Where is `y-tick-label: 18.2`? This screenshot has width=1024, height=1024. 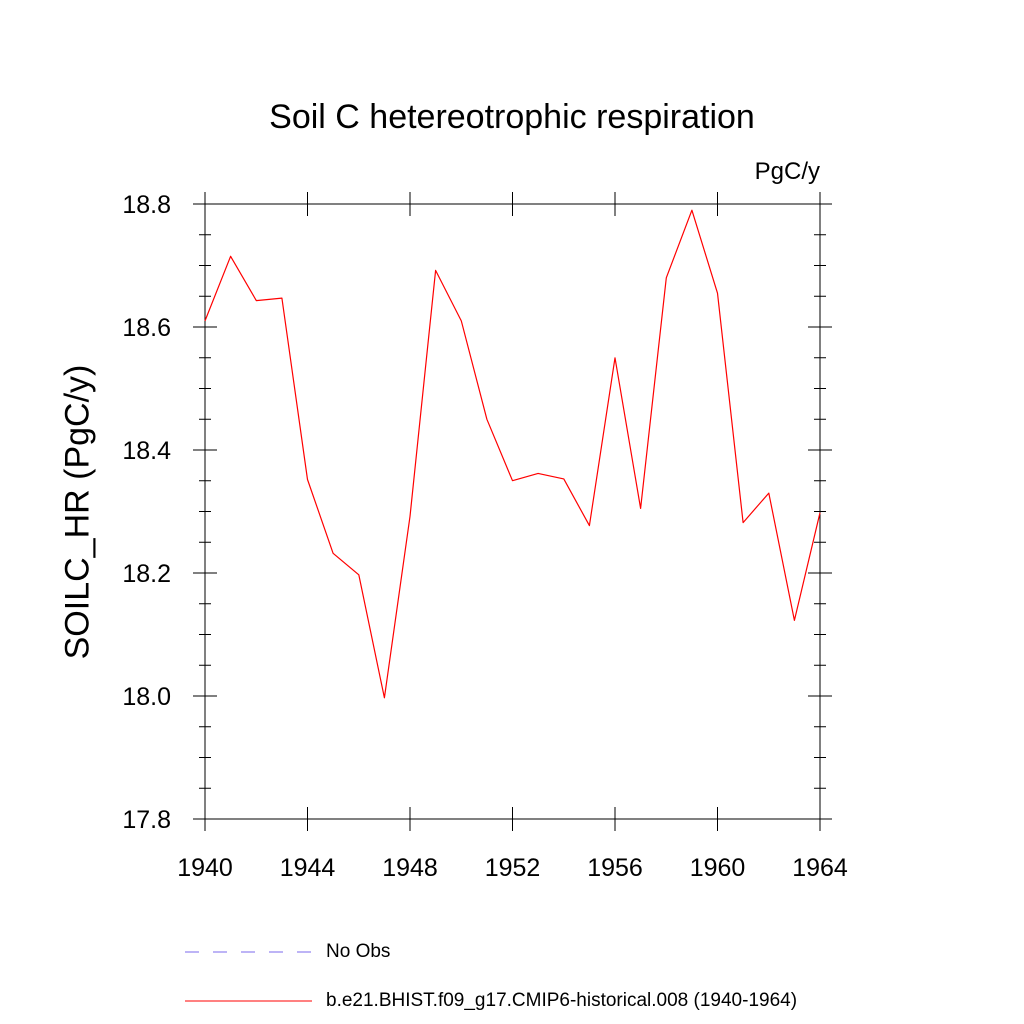
y-tick-label: 18.2 is located at coordinates (146, 574).